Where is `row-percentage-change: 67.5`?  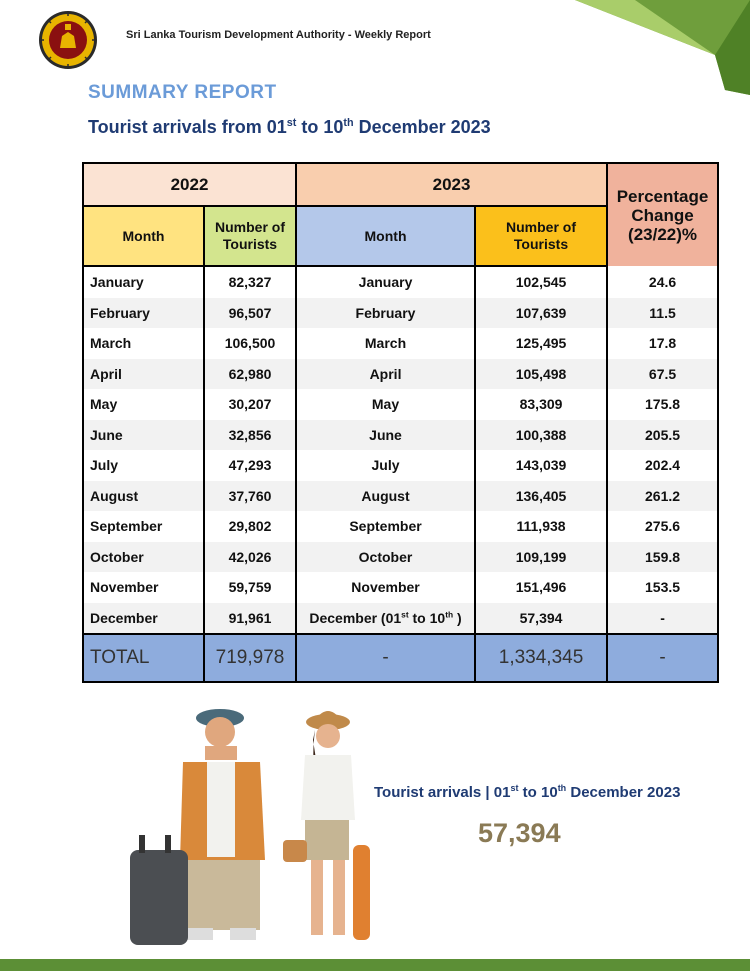
row-percentage-change: 67.5 is located at coordinates (663, 373).